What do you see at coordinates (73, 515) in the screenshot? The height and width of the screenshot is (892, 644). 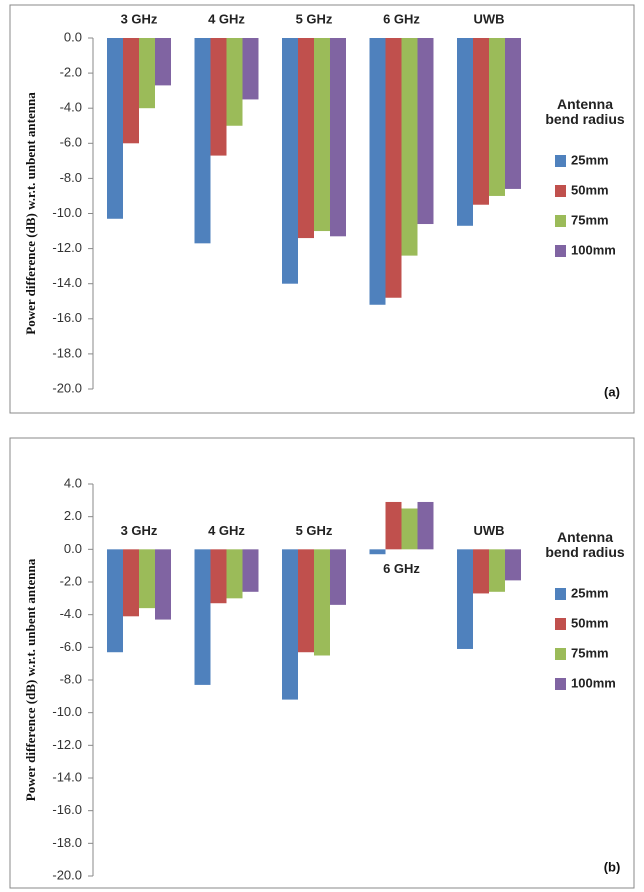 I see `y-tick-label: 2.0` at bounding box center [73, 515].